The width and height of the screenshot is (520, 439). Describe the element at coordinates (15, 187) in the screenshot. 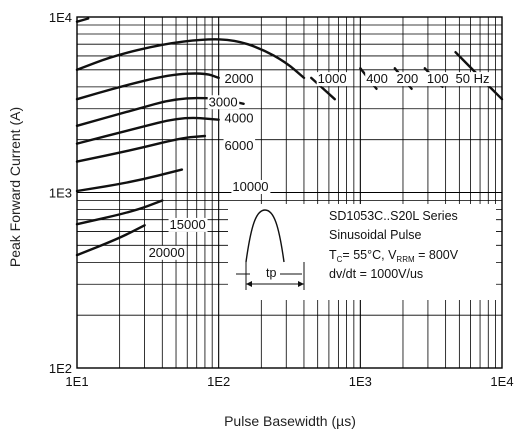

I see `y-axis-label: Peak Forward Current (A)` at that location.